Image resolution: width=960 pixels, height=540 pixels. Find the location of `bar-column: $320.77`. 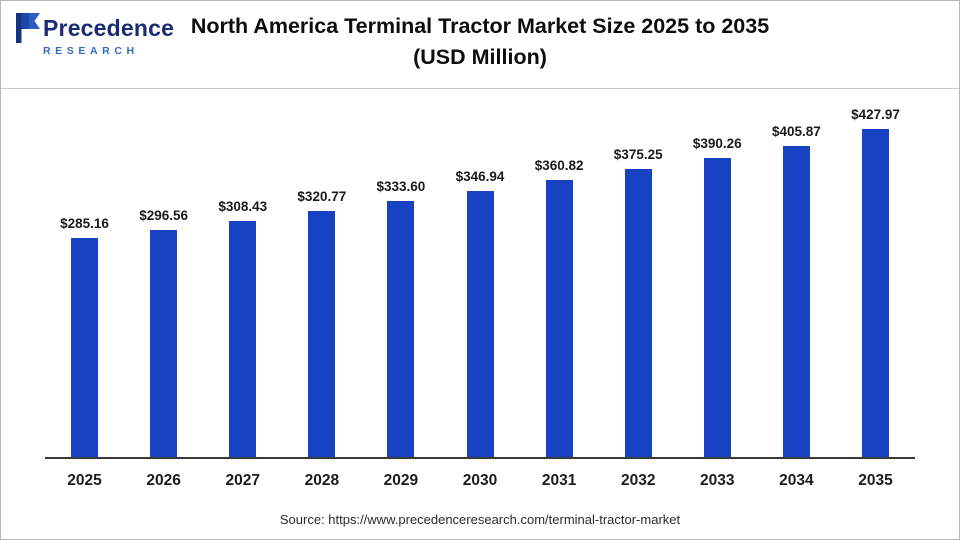

bar-column: $320.77 is located at coordinates (321, 280).